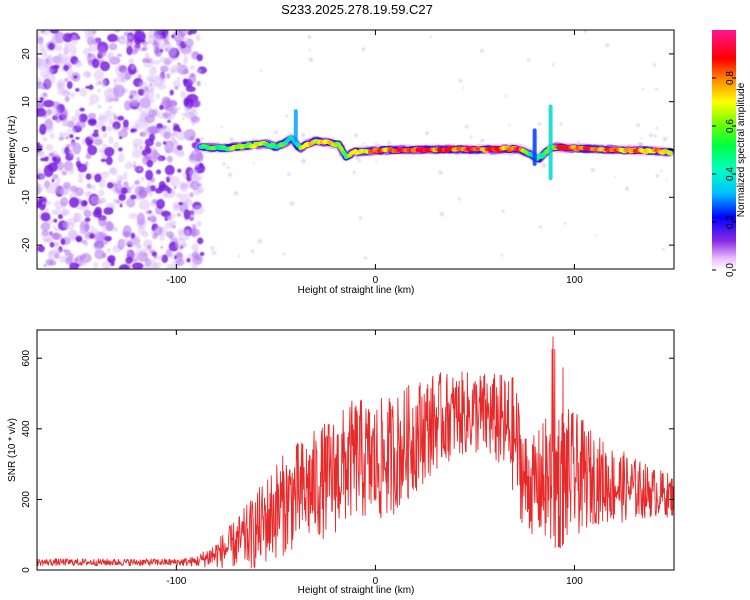 Image resolution: width=750 pixels, height=600 pixels. What do you see at coordinates (574, 280) in the screenshot?
I see `spectrogram-x-tick-label: 100` at bounding box center [574, 280].